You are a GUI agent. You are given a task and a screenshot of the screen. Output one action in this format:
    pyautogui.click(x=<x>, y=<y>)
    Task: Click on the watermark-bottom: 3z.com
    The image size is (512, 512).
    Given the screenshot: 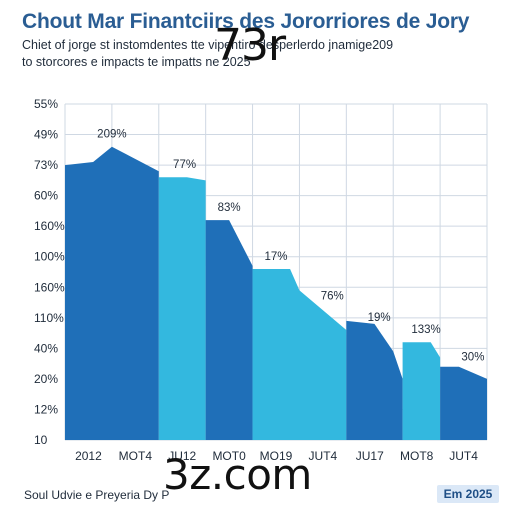 What is the action you would take?
    pyautogui.click(x=237, y=474)
    